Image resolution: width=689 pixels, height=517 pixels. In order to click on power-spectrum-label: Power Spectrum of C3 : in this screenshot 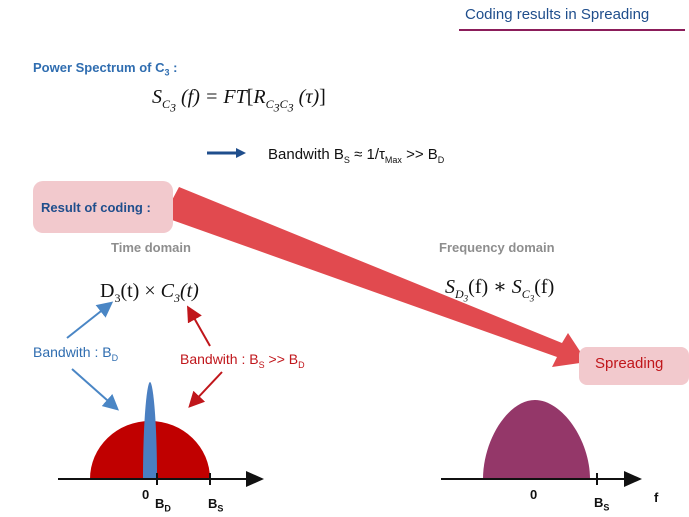, I will do `click(105, 69)`.